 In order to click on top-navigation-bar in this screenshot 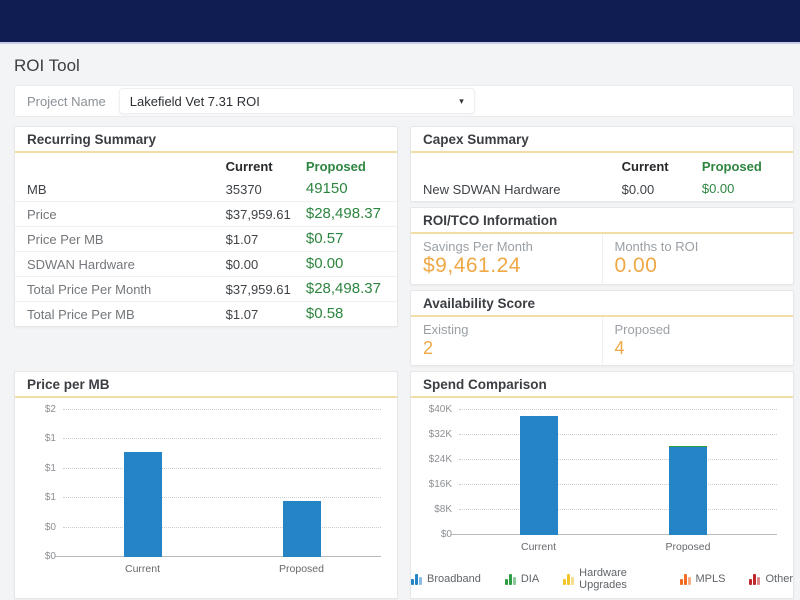, I will do `click(400, 22)`.